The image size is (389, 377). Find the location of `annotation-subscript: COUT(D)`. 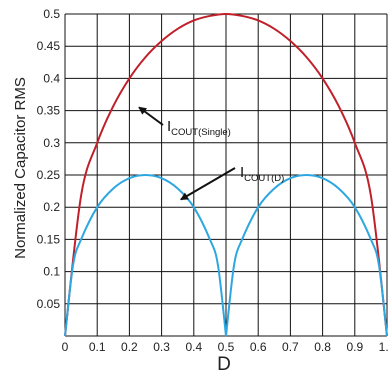

annotation-subscript: COUT(D) is located at coordinates (264, 178).